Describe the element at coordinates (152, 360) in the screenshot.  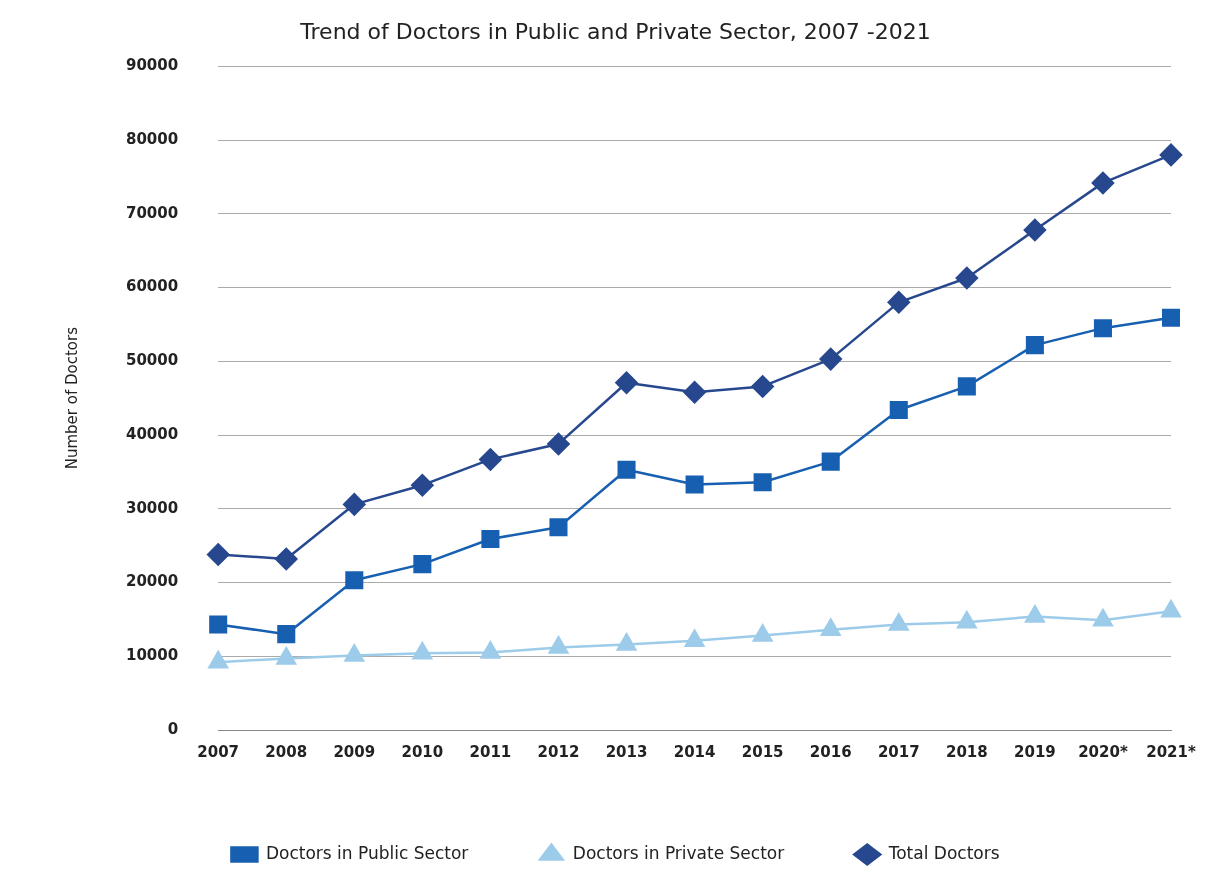
I see `y-tick-label: 50000` at that location.